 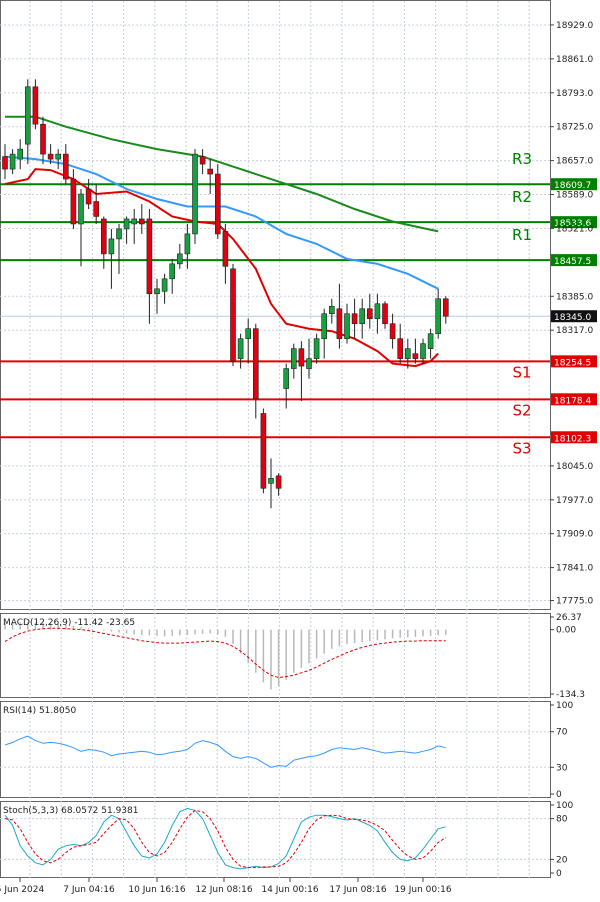 What do you see at coordinates (574, 60) in the screenshot?
I see `price-tick-label: 18861.0` at bounding box center [574, 60].